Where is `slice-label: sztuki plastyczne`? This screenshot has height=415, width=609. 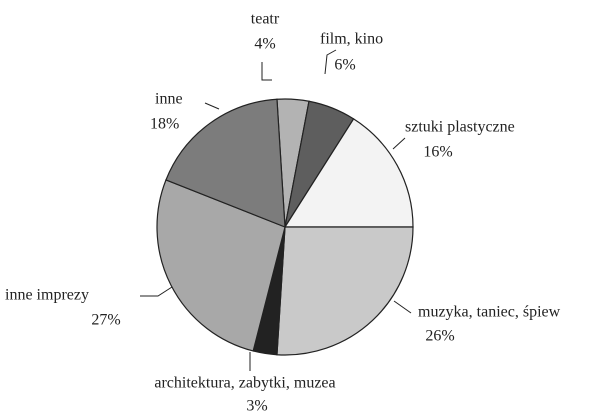 slice-label: sztuki plastyczne is located at coordinates (460, 127).